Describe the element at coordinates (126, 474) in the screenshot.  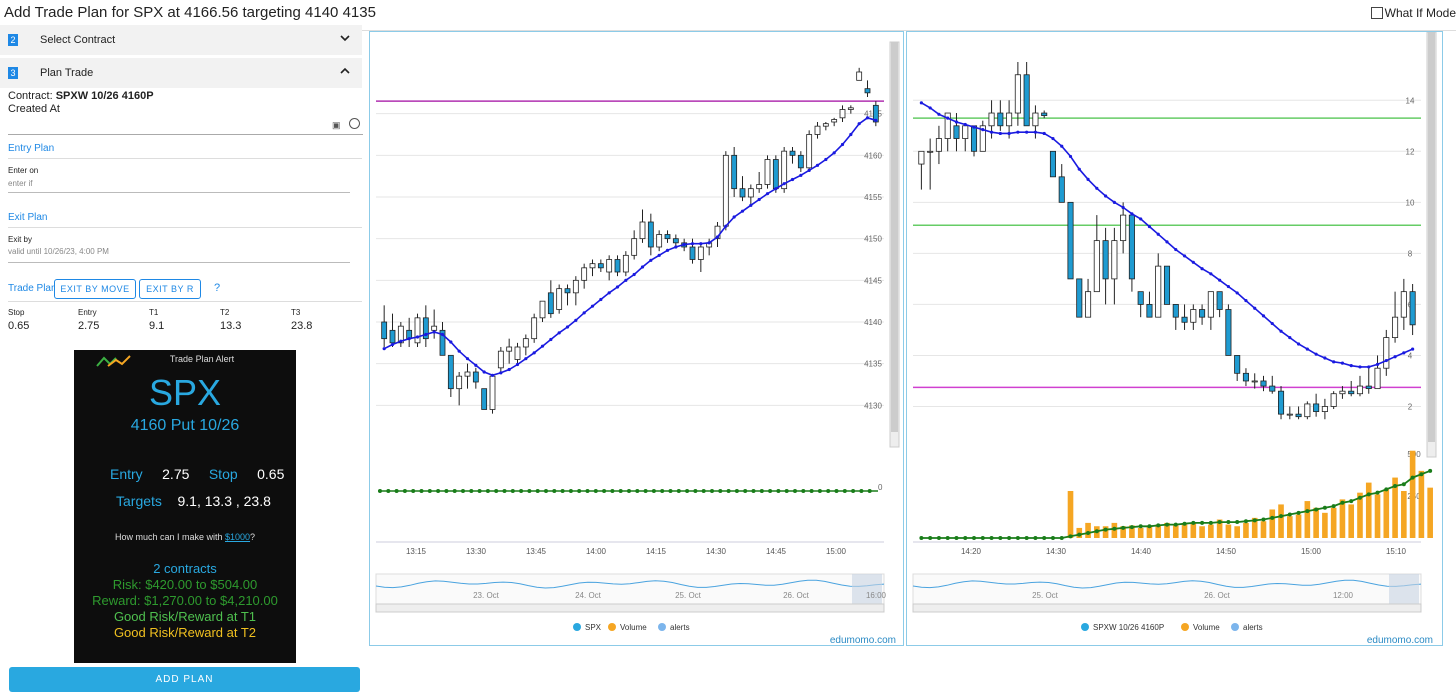
I see `entry-label: Entry` at that location.